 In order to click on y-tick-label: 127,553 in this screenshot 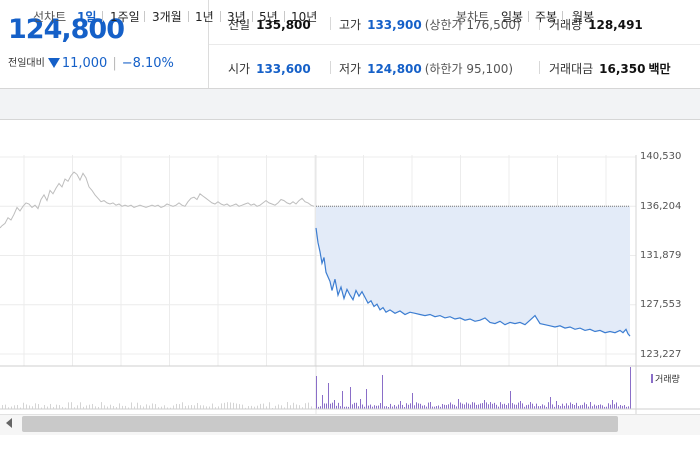, I will do `click(661, 304)`.